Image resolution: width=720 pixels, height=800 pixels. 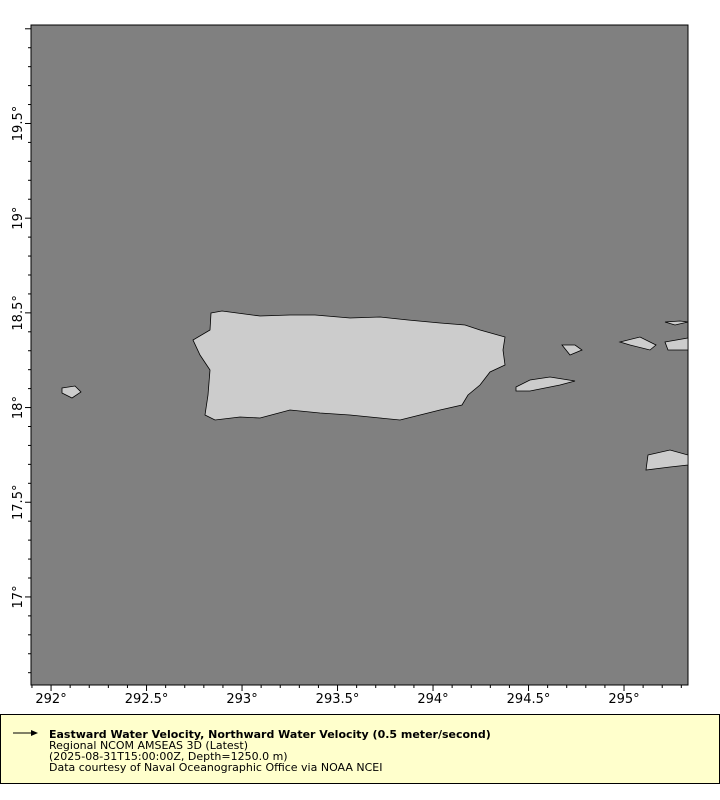 What do you see at coordinates (241, 699) in the screenshot?
I see `x-tick-label: 293°` at bounding box center [241, 699].